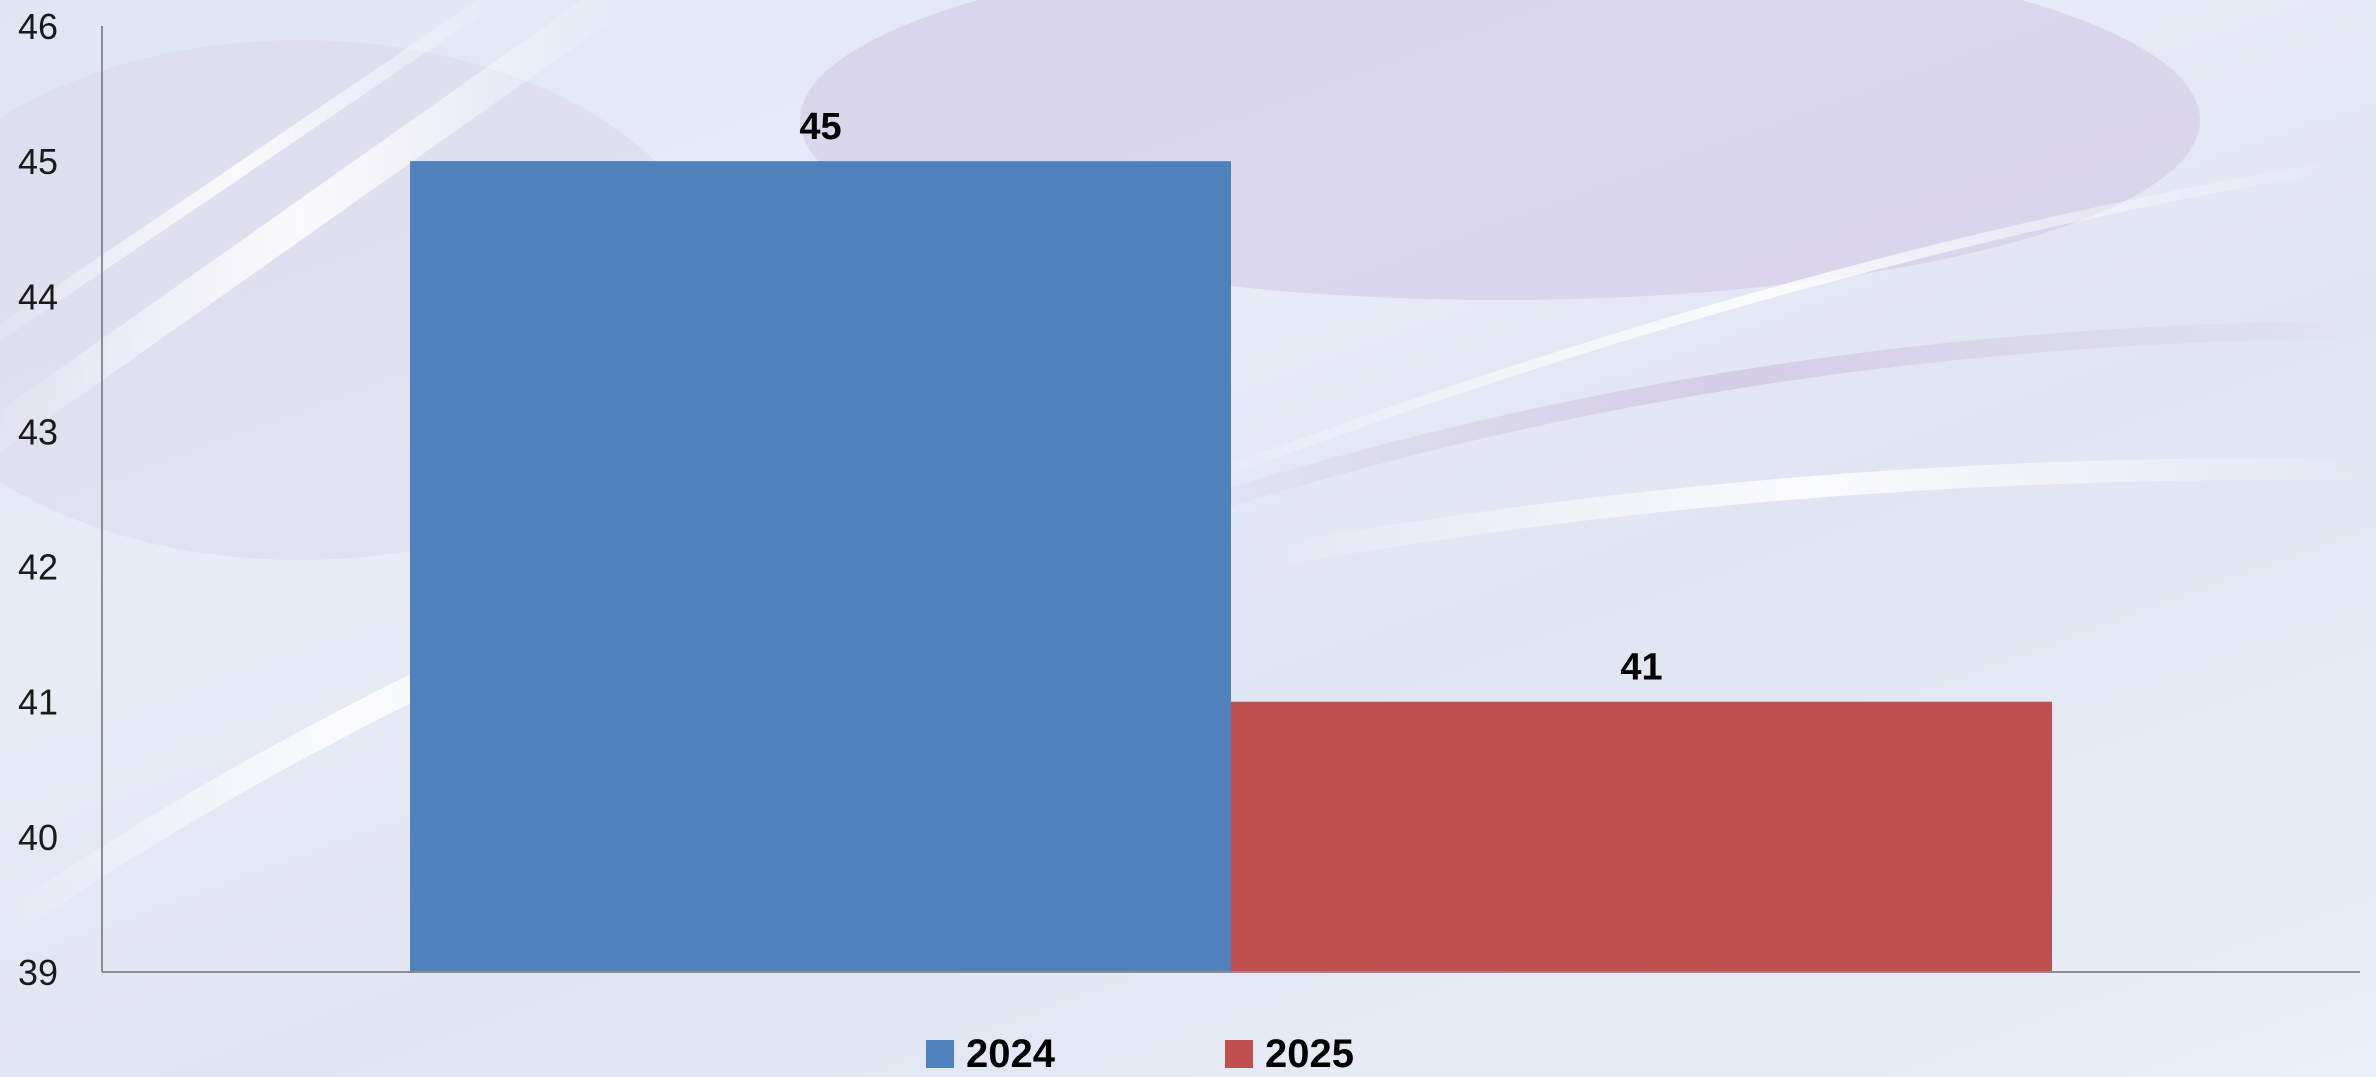 The height and width of the screenshot is (1077, 2376). What do you see at coordinates (38, 837) in the screenshot?
I see `y-tick-label: 40` at bounding box center [38, 837].